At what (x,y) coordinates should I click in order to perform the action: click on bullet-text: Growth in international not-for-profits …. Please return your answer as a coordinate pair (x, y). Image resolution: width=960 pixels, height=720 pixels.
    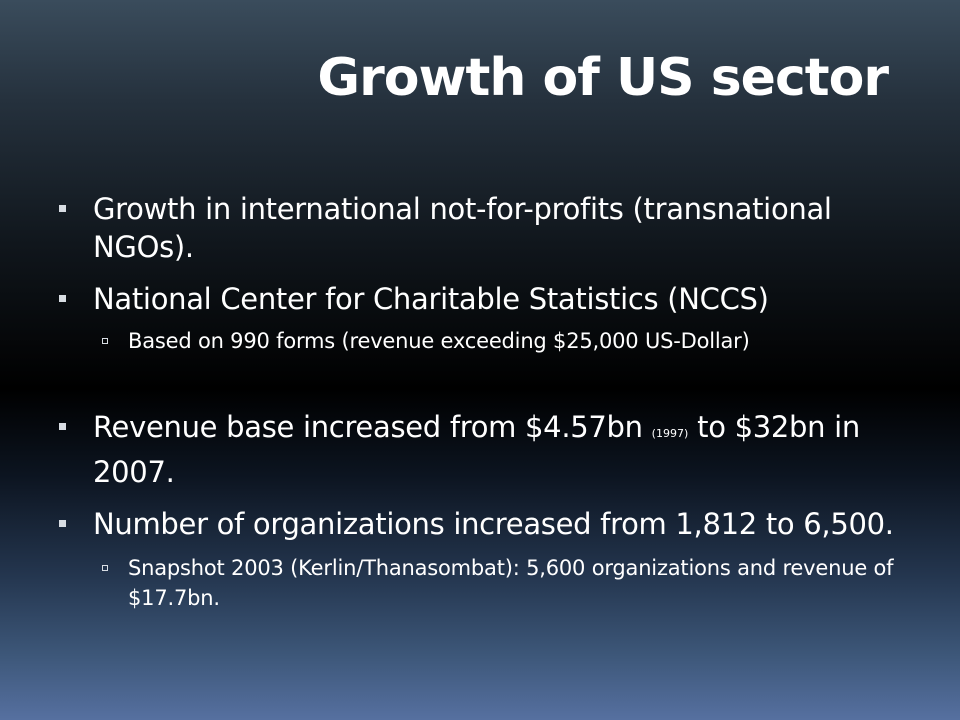
    Looking at the image, I should click on (462, 228).